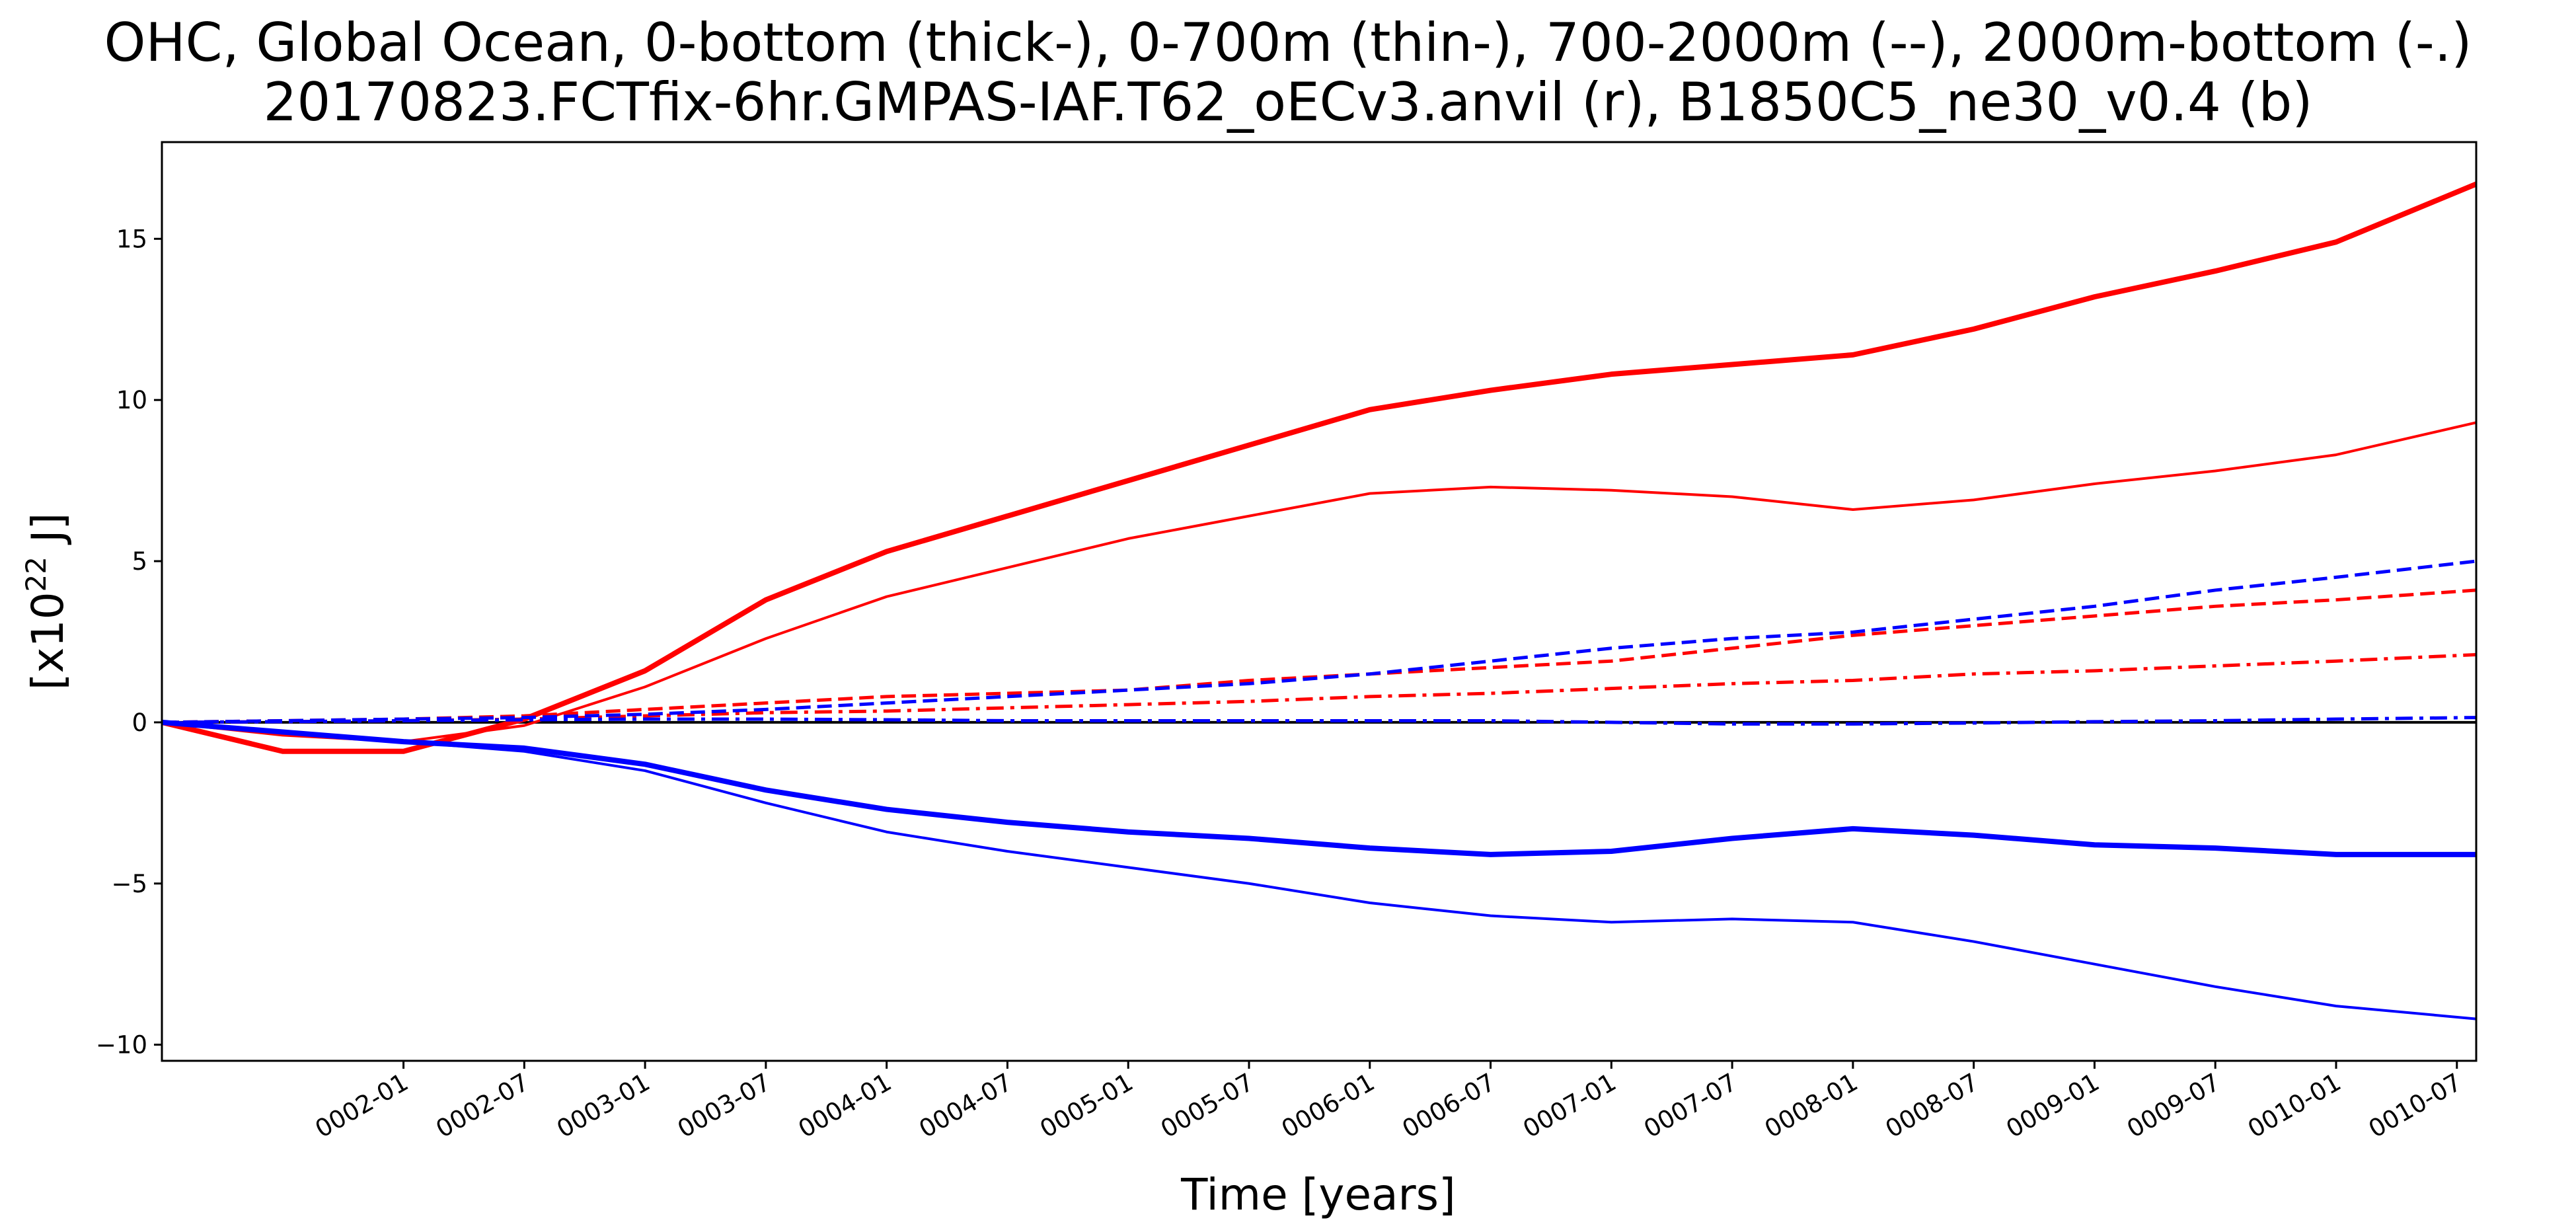  What do you see at coordinates (1328, 1106) in the screenshot?
I see `x-tick-label: 0006-01` at bounding box center [1328, 1106].